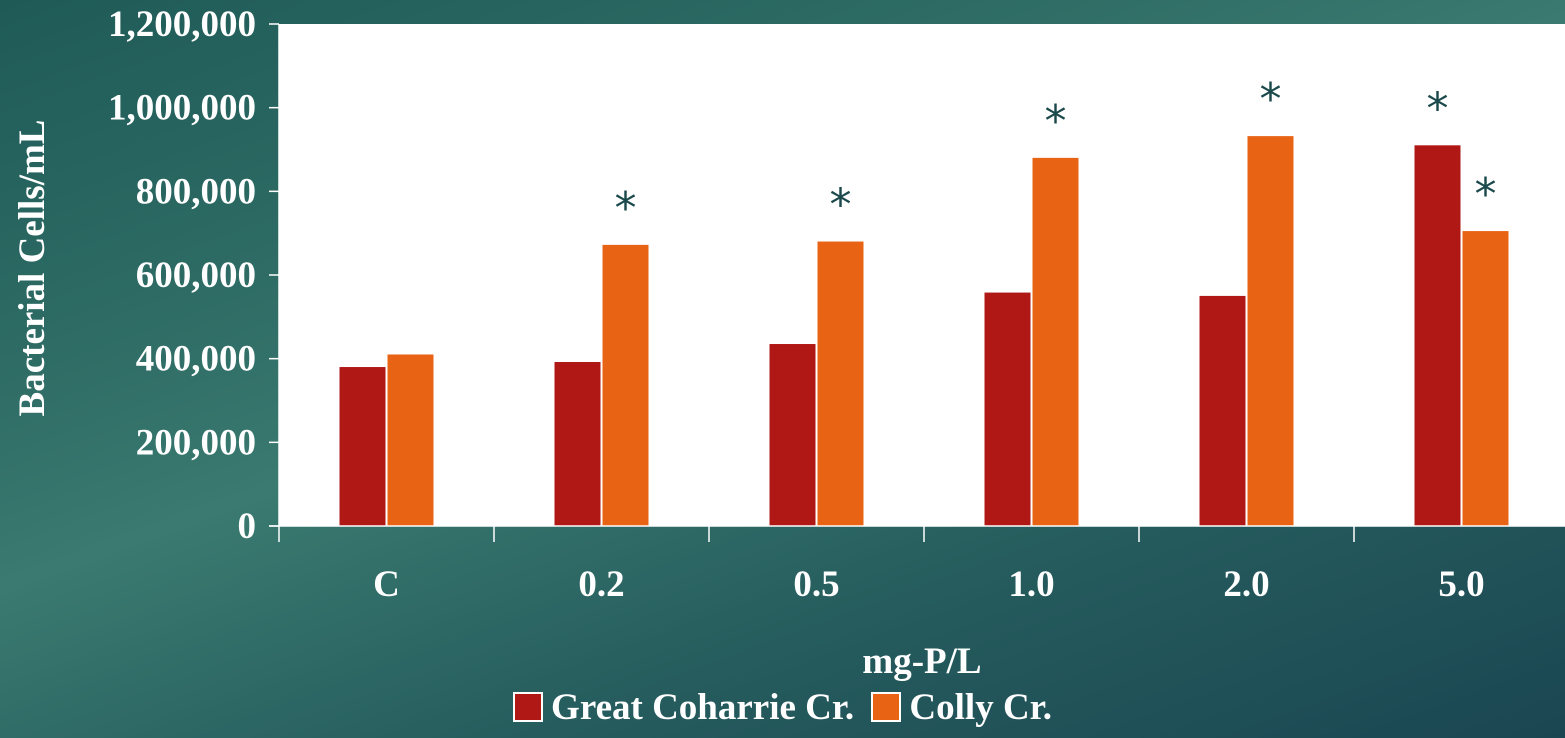  I want to click on y-tick-label-1: 200,000, so click(196, 442).